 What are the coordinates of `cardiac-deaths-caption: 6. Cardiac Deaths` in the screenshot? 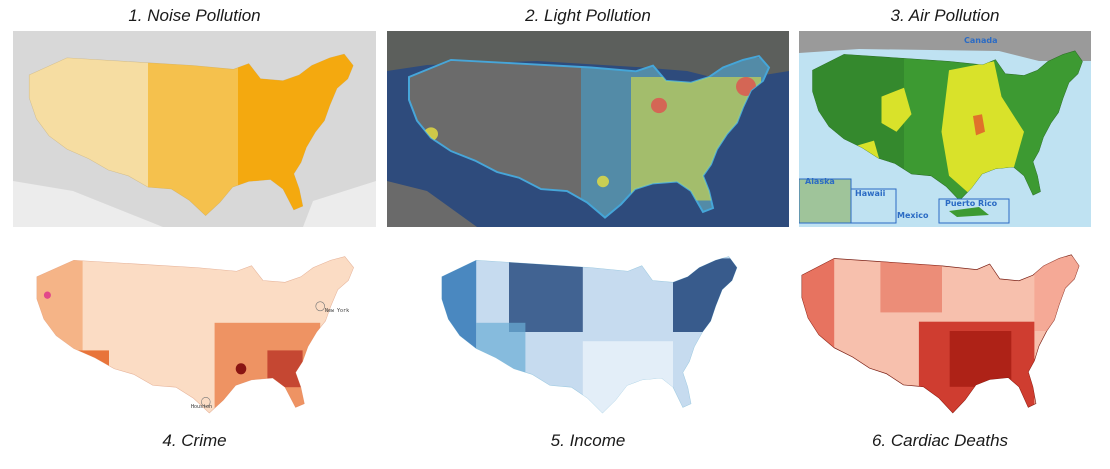 It's located at (940, 440).